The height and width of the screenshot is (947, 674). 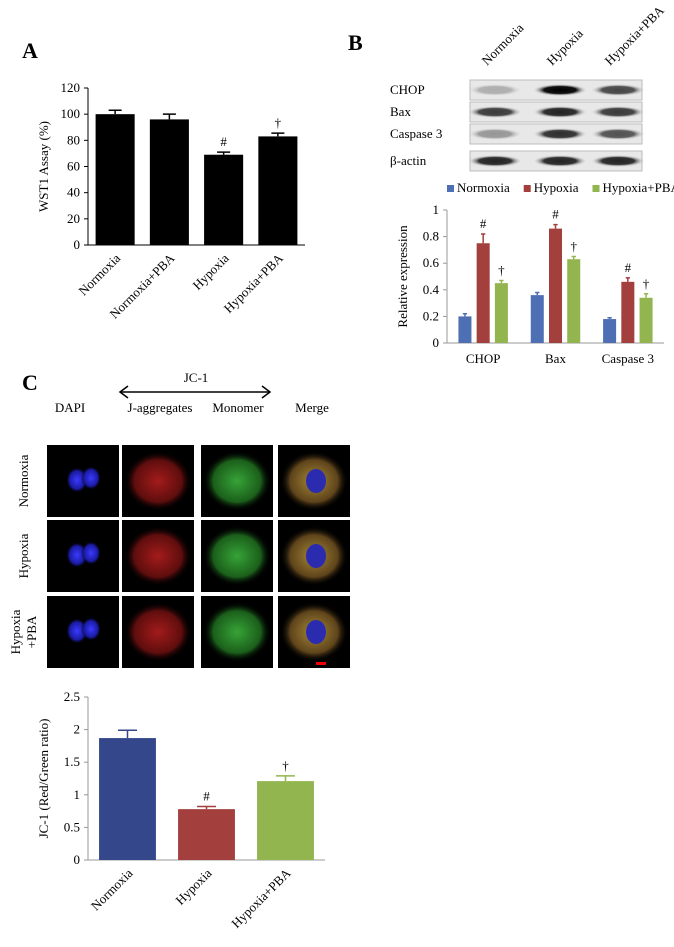 What do you see at coordinates (23, 480) in the screenshot?
I see `row-label: Normoxia` at bounding box center [23, 480].